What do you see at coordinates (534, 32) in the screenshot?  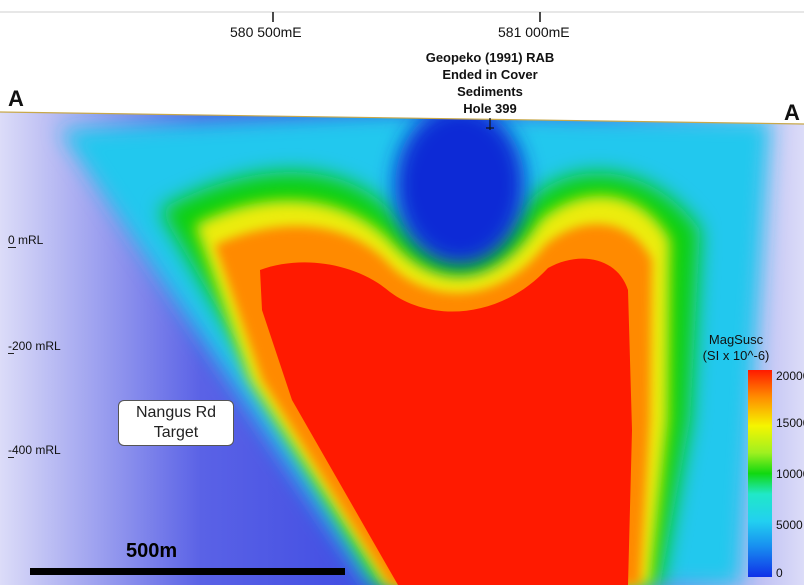 I see `easting-label: 581 000mE` at bounding box center [534, 32].